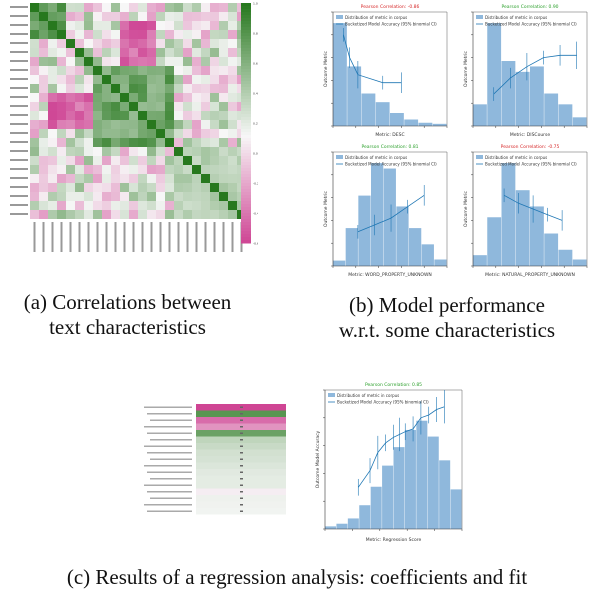  I want to click on coefficient-value, so click(241, 453).